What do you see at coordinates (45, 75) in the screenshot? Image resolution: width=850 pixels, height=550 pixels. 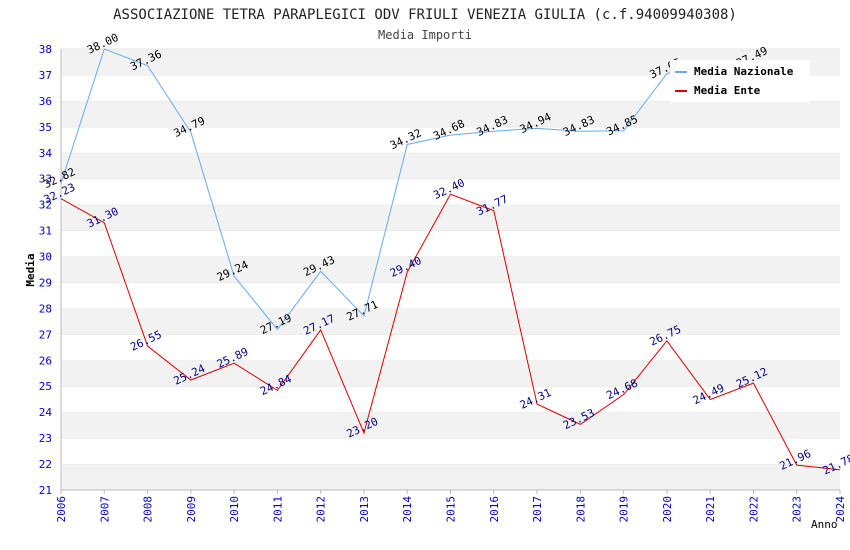 I see `y-tick-label: 37` at bounding box center [45, 75].